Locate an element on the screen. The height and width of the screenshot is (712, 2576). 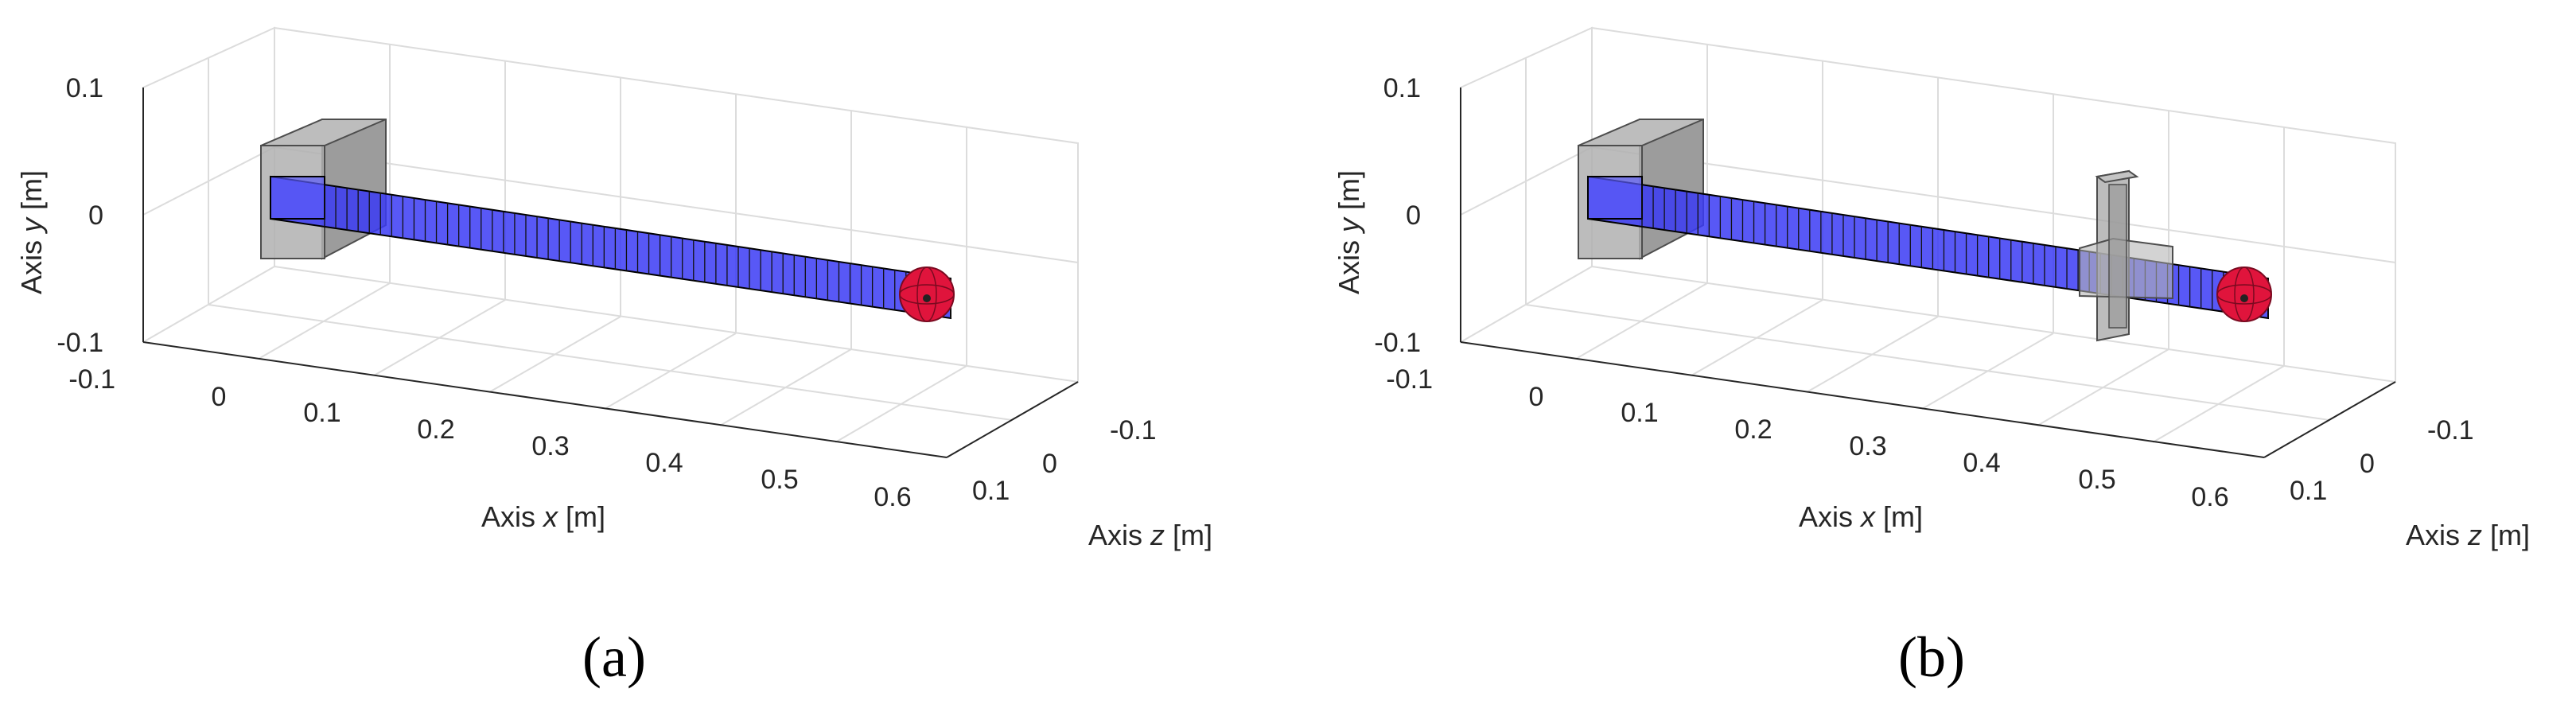
panel-label: (b) is located at coordinates (1932, 657).